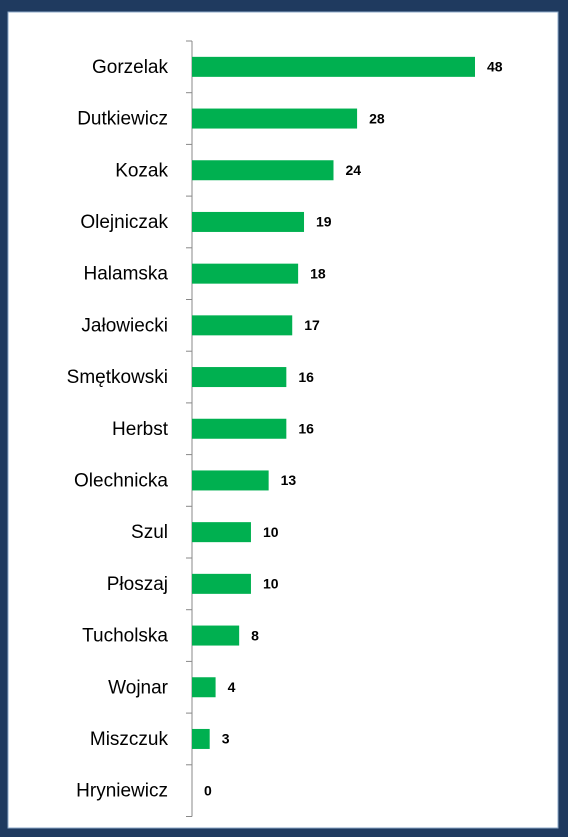 This screenshot has height=837, width=568. I want to click on category-label: Herbst, so click(140, 429).